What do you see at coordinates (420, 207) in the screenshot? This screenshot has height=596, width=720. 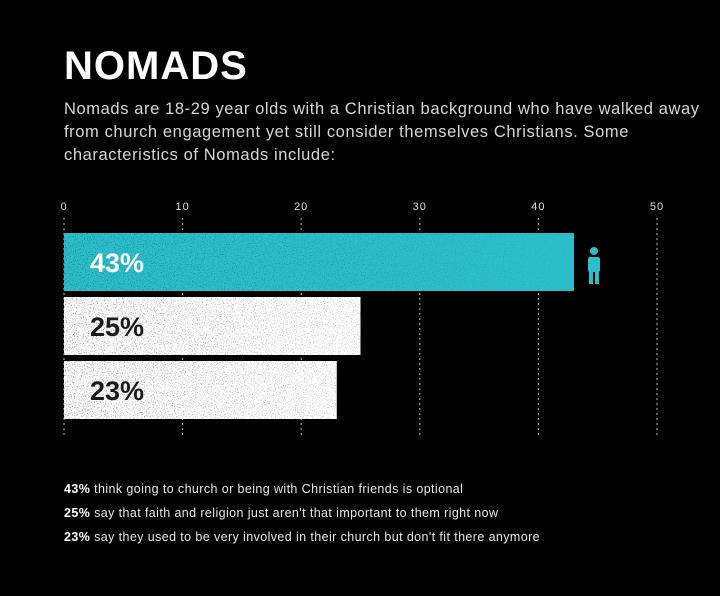 I see `x-tick-label: 30` at bounding box center [420, 207].